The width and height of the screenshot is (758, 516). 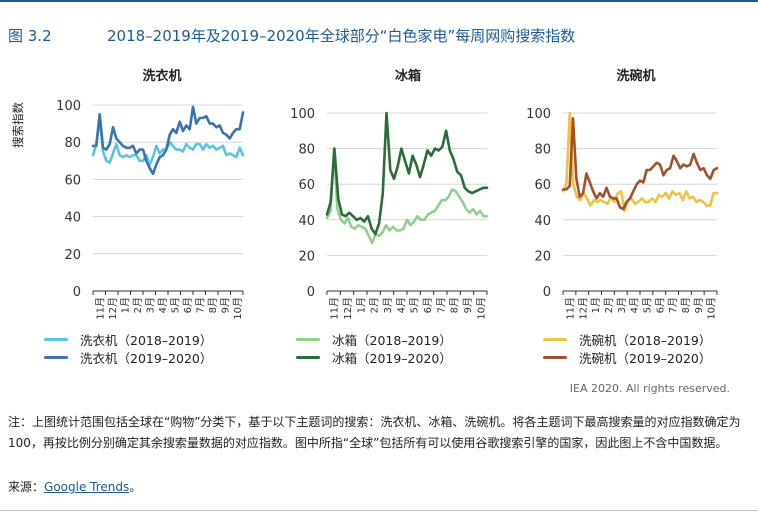 I want to click on legend-item: 洗碗机（2019–2020）, so click(x=627, y=357).